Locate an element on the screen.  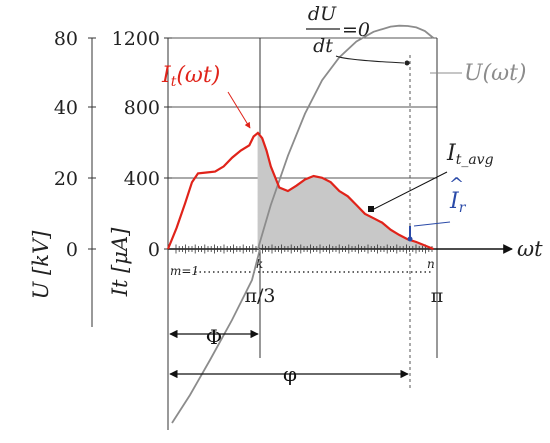
phi-lower-label: φ is located at coordinates (290, 374).